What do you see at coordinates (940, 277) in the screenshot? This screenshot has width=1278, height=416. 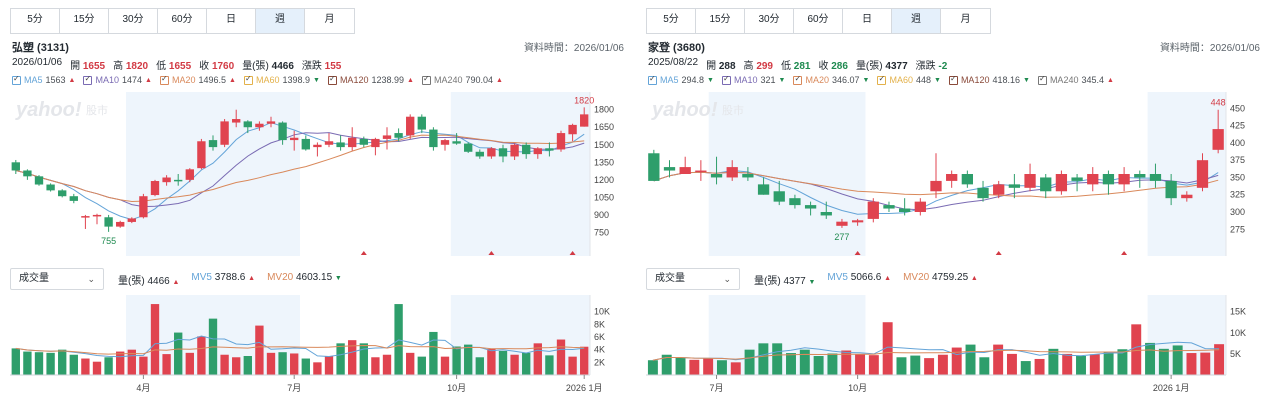 I see `mv20-value: MV20 4759.25 ▲` at bounding box center [940, 277].